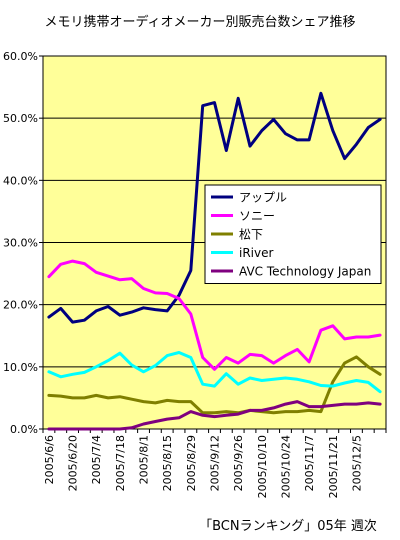  Describe the element at coordinates (238, 463) in the screenshot. I see `x-tick-label: 2005/9/26` at that location.